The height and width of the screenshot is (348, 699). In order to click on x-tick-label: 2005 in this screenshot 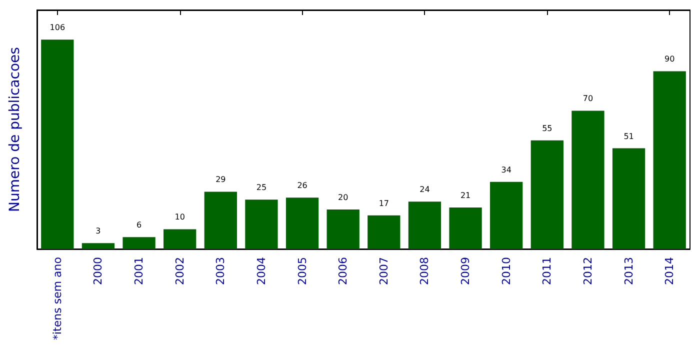, I will do `click(302, 271)`.